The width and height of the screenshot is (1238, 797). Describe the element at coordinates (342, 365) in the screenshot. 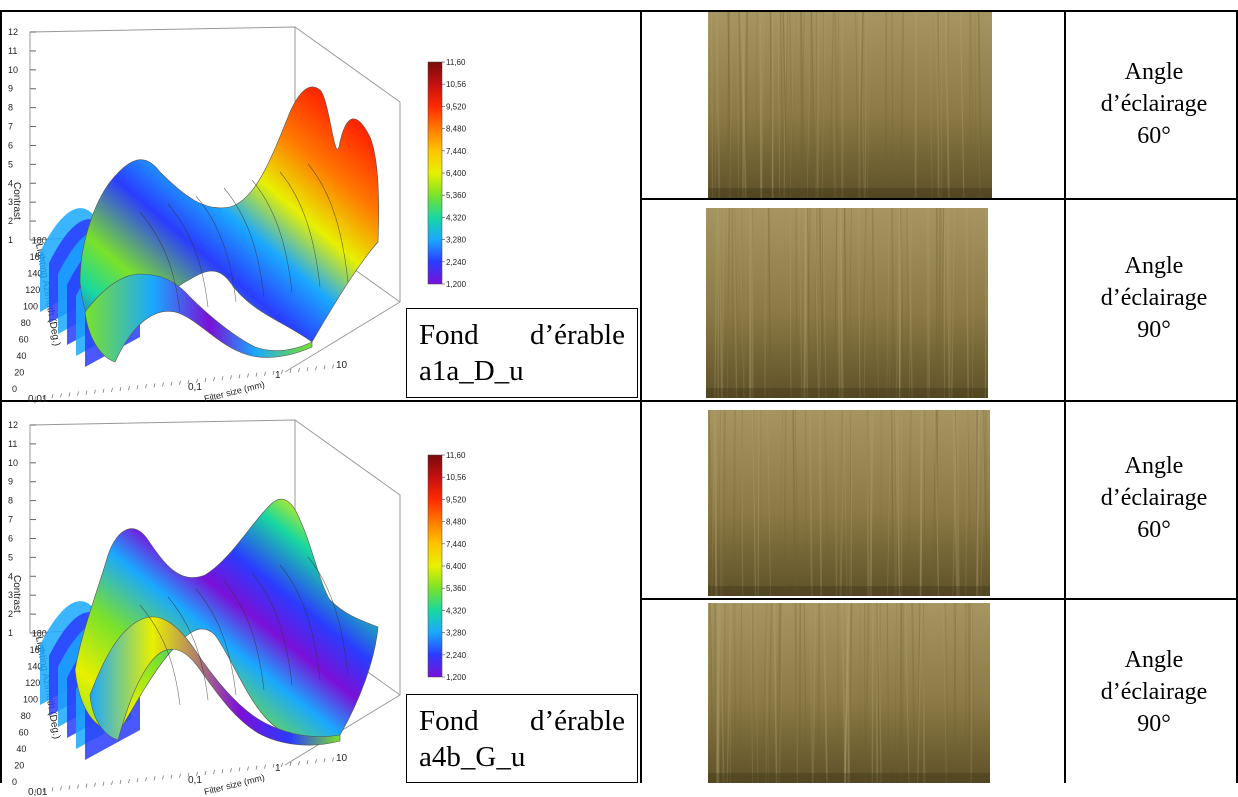

I see `x-tick-label: 10` at that location.